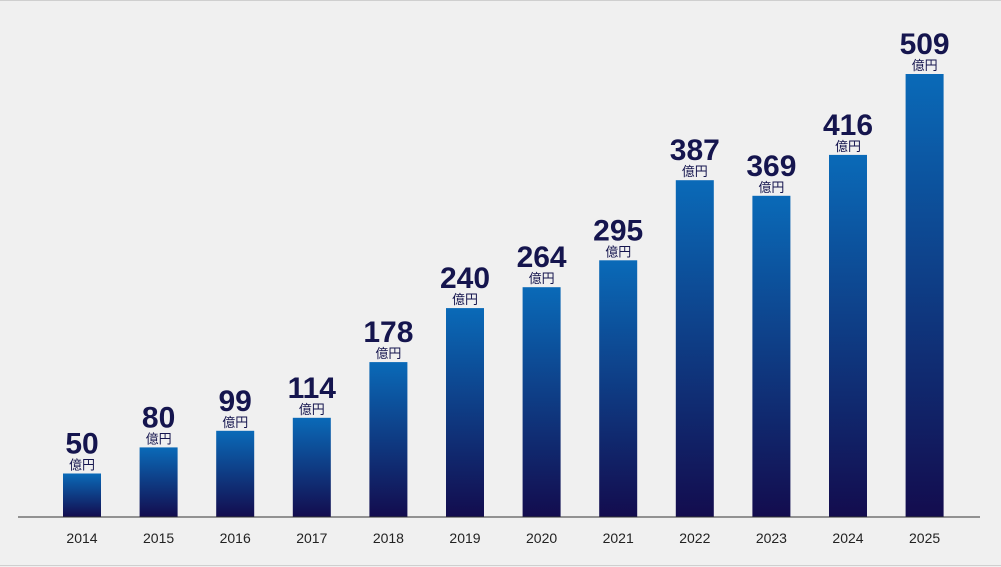  Describe the element at coordinates (695, 172) in the screenshot. I see `unit-label-2022: 億円` at that location.